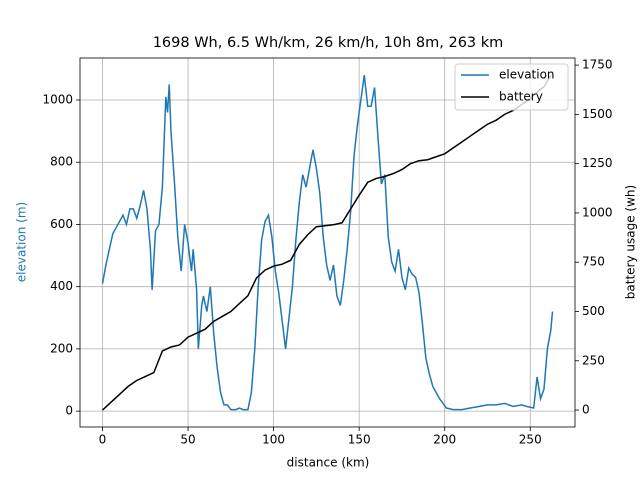 This screenshot has width=640, height=480. Describe the element at coordinates (521, 97) in the screenshot. I see `legend-label: battery` at that location.